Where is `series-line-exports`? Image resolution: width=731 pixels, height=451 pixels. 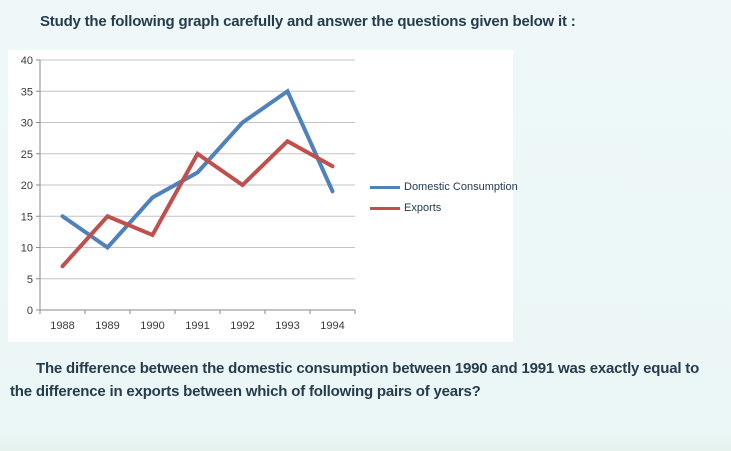
series-line-exports is located at coordinates (197, 203).